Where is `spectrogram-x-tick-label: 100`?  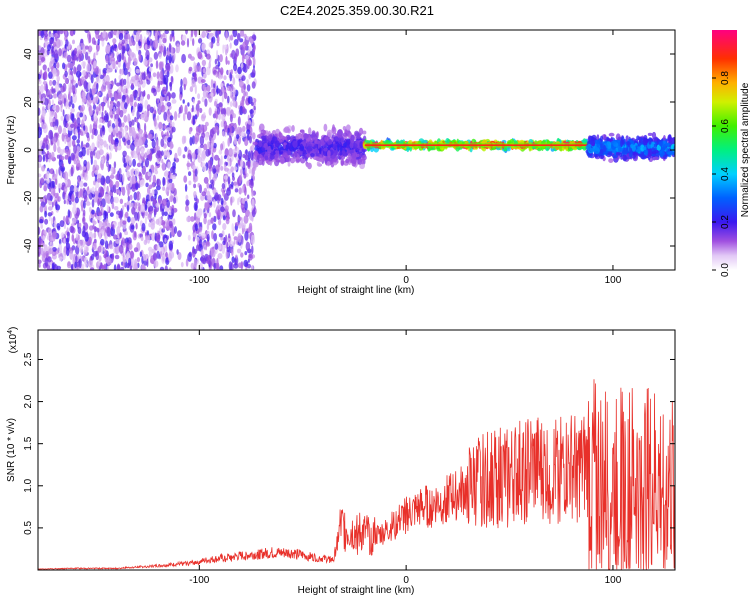
spectrogram-x-tick-label: 100 is located at coordinates (613, 280).